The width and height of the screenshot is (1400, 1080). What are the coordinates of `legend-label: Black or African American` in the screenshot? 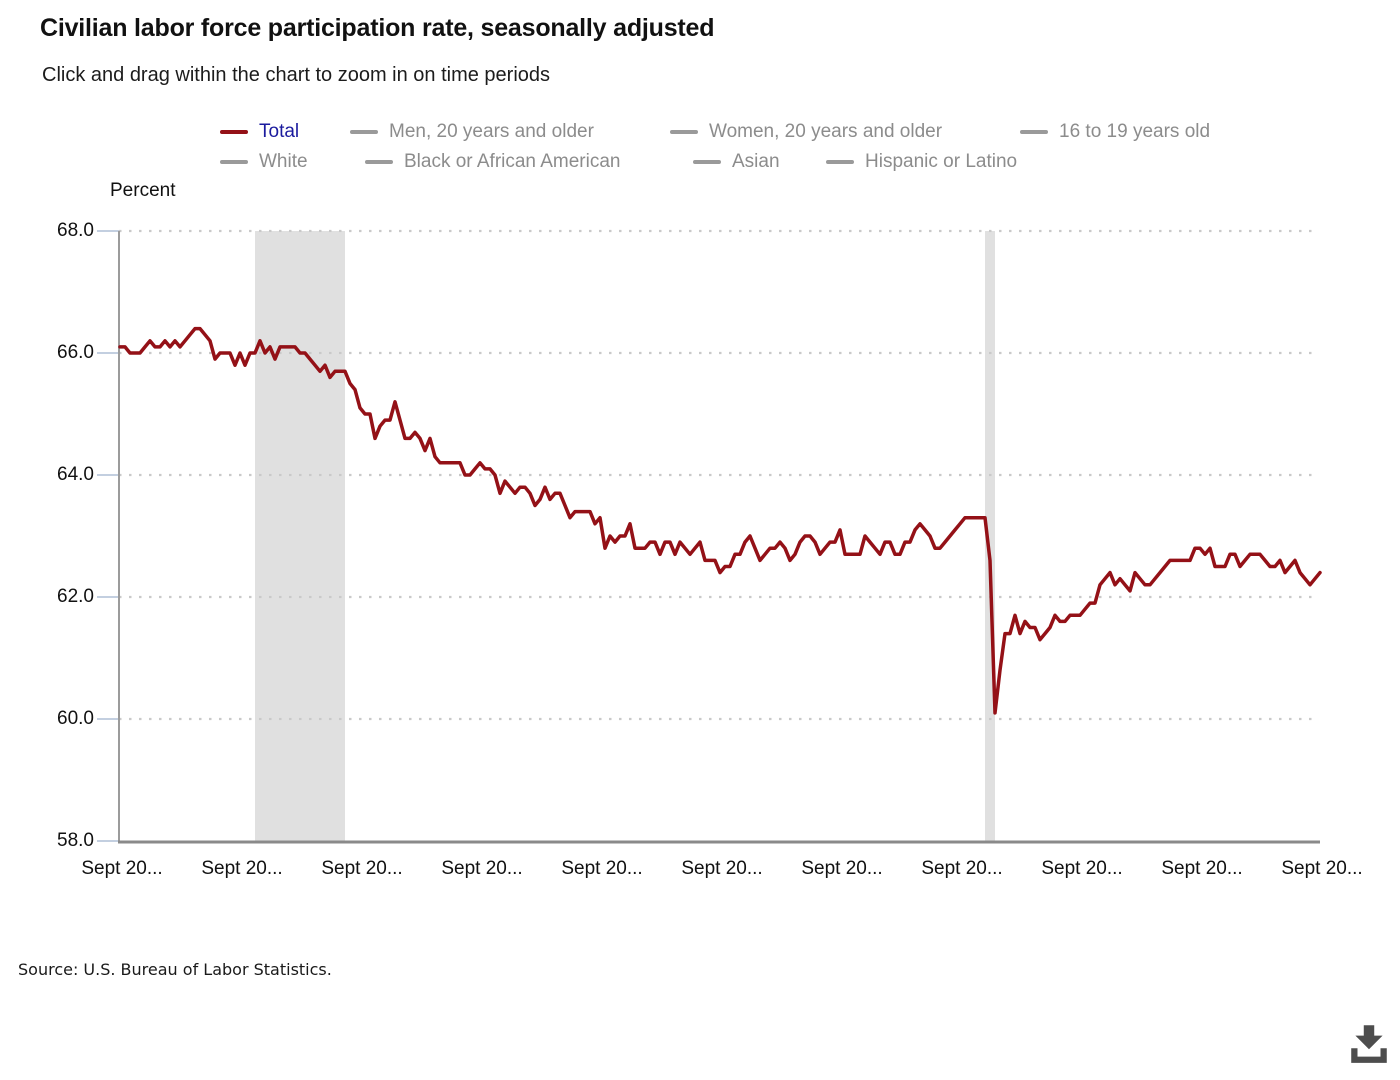 It's located at (512, 161).